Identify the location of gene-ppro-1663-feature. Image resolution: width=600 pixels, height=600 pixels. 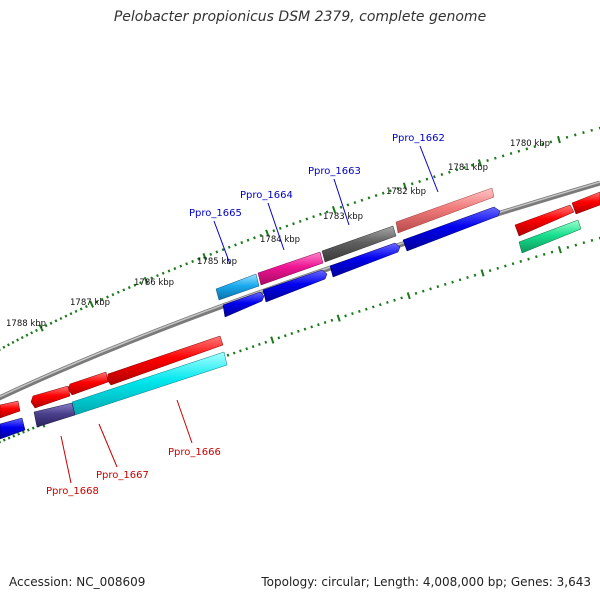
(359, 244).